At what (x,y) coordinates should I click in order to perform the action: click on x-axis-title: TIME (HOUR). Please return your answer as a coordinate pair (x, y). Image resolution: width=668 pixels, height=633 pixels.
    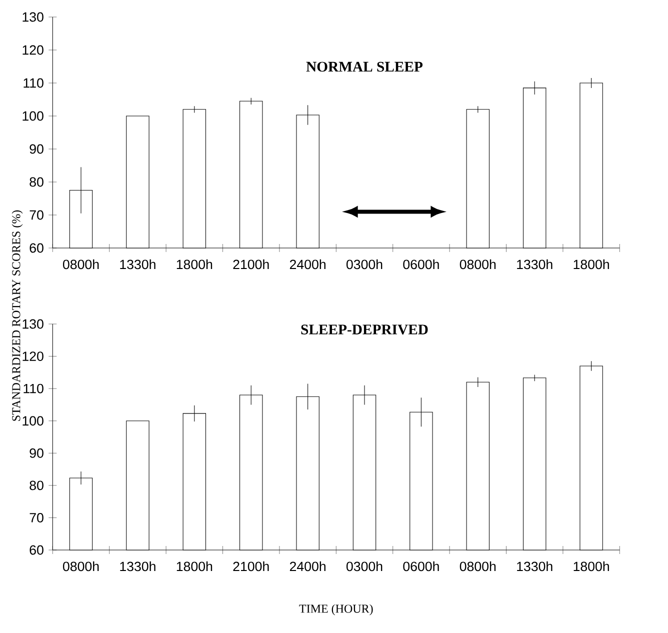
    Looking at the image, I should click on (336, 610).